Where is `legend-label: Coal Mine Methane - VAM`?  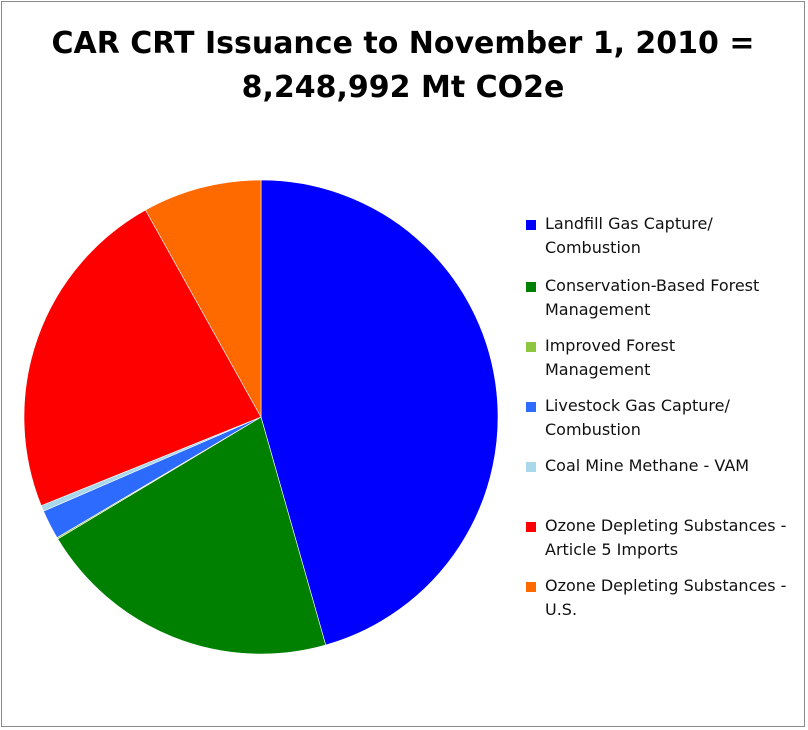 legend-label: Coal Mine Methane - VAM is located at coordinates (670, 466).